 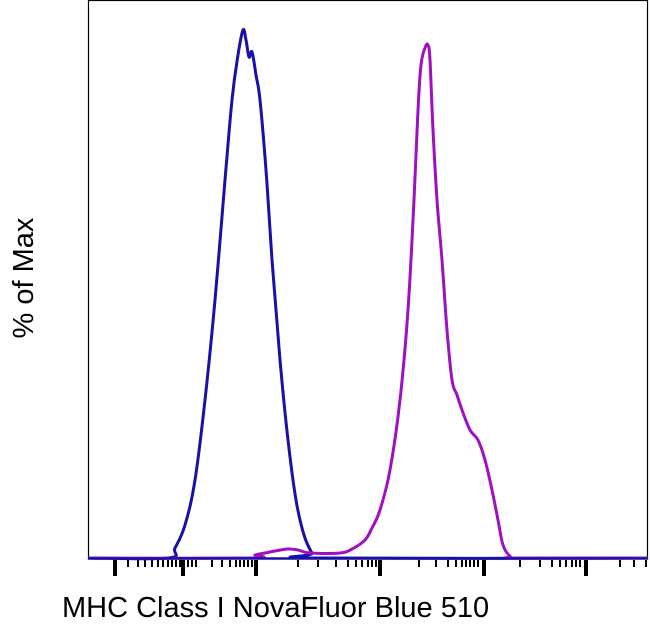 What do you see at coordinates (24, 278) in the screenshot?
I see `y-axis-label: % of Max` at bounding box center [24, 278].